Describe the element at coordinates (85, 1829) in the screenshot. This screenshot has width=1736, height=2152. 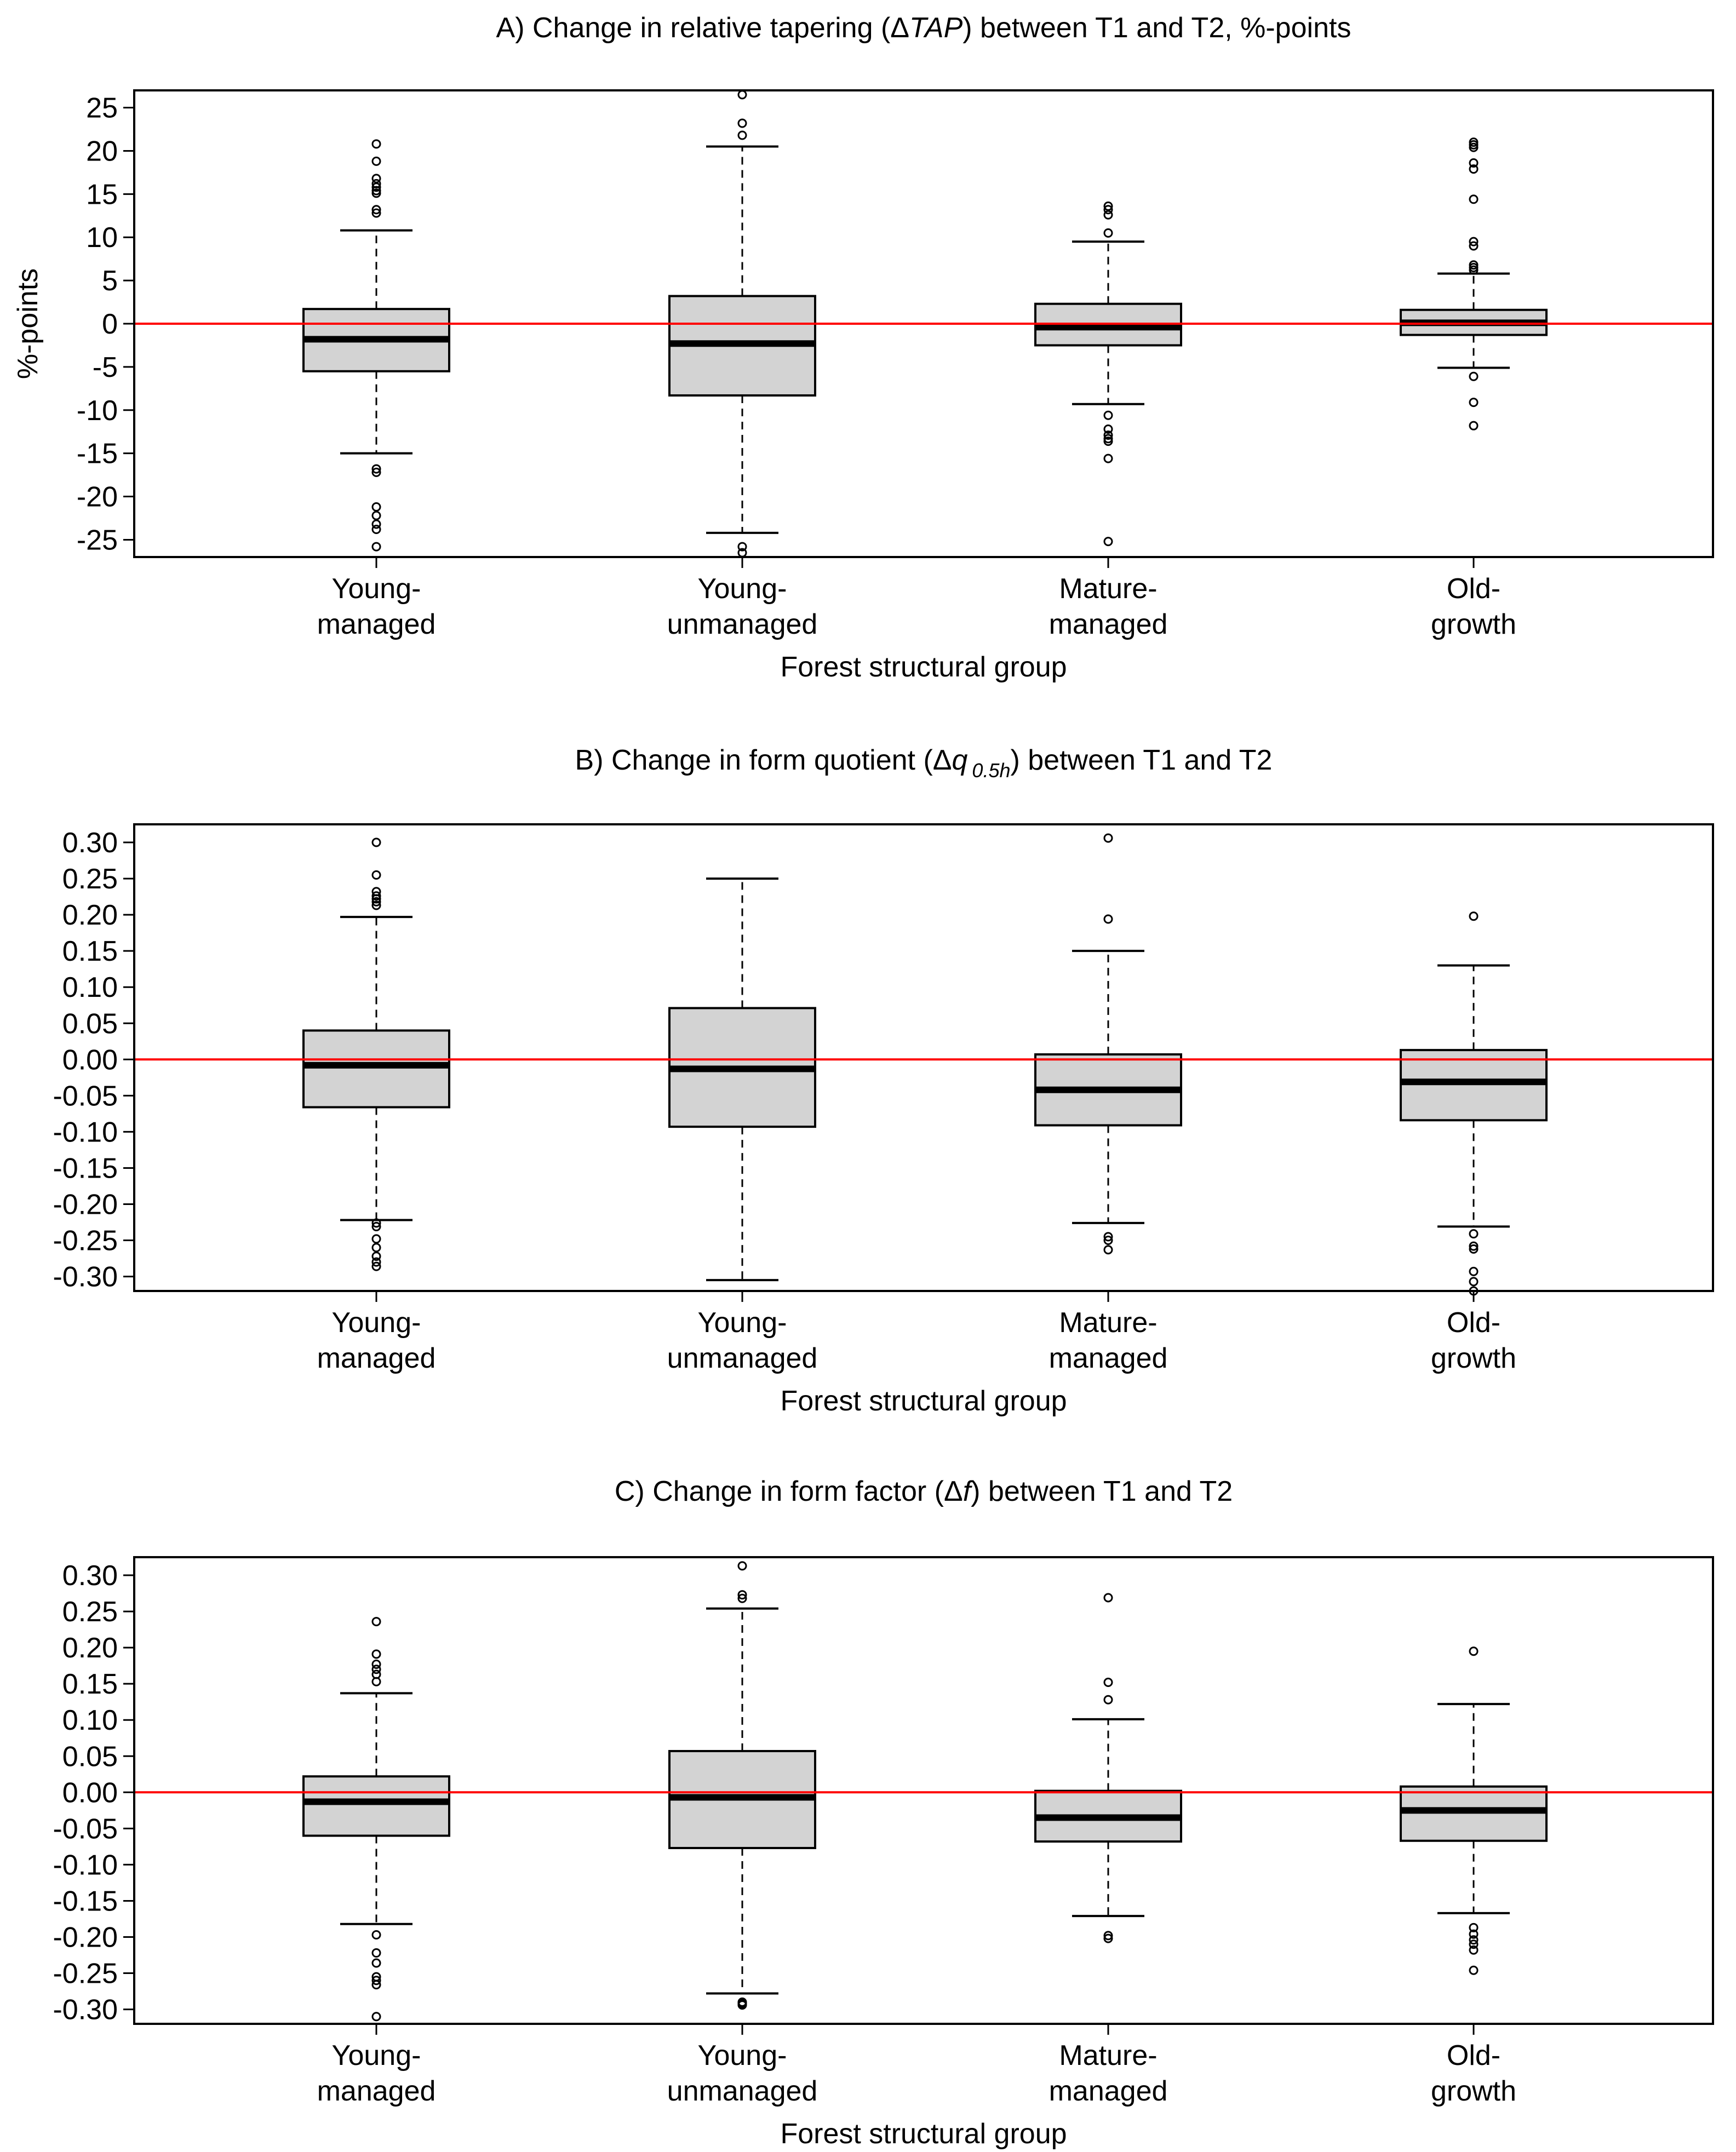
I see `y-tick-label: -0.05` at that location.